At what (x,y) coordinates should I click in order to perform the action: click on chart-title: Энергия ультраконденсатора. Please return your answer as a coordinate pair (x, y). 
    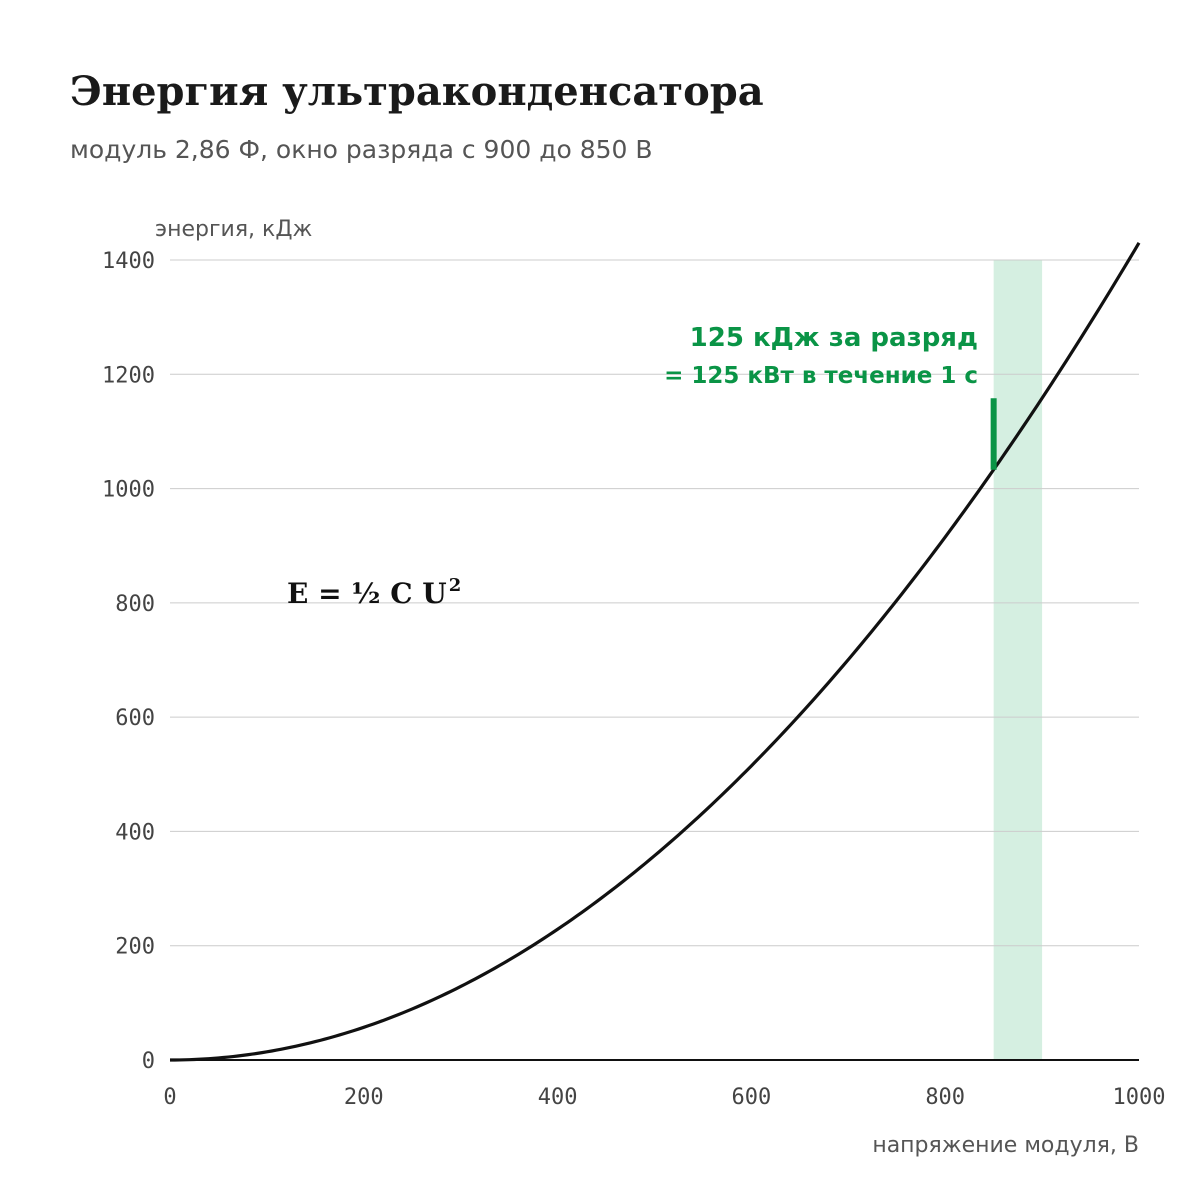
    Looking at the image, I should click on (417, 91).